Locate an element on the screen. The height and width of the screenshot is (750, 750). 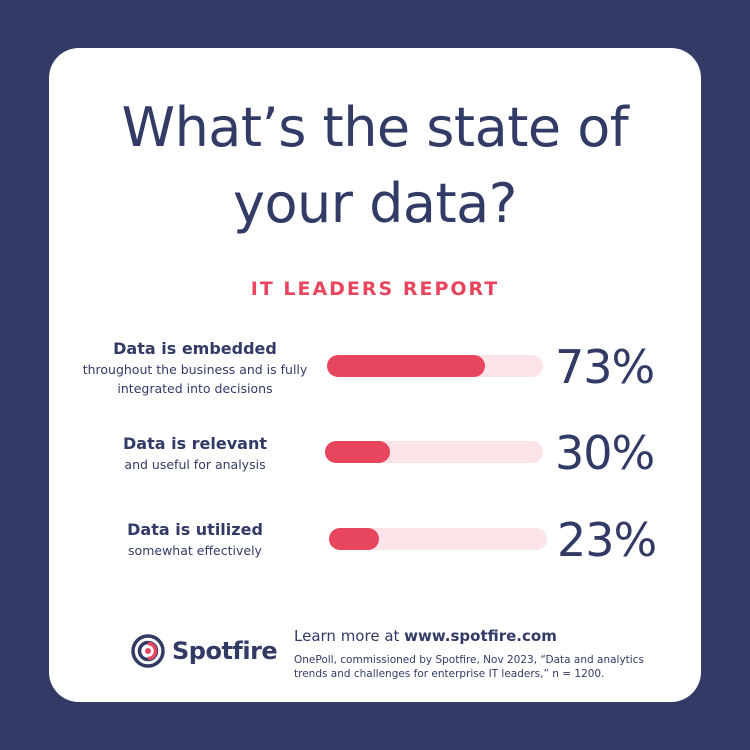
spotfire-logo: Spotfire is located at coordinates (204, 652).